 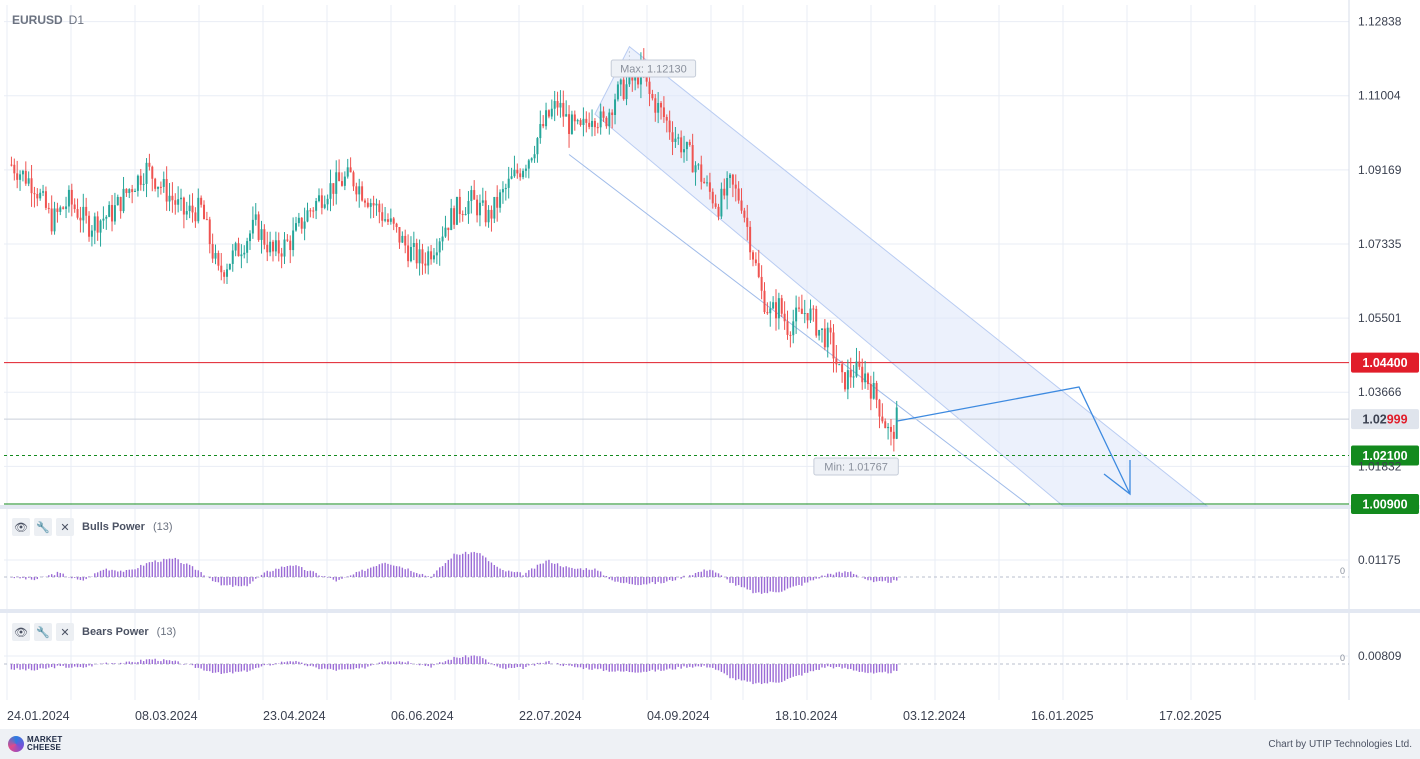 What do you see at coordinates (1342, 571) in the screenshot?
I see `bulls-power-zero-label: 0` at bounding box center [1342, 571].